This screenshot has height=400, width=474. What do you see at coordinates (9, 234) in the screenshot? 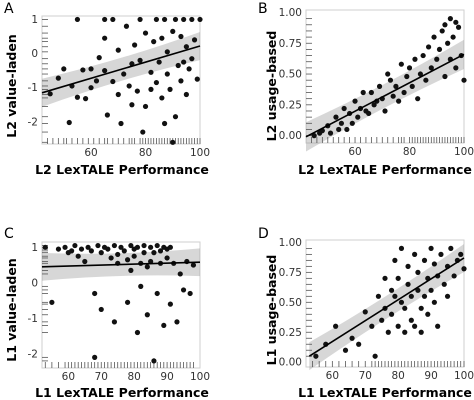
I see `panel-letter-c: C` at bounding box center [9, 234].